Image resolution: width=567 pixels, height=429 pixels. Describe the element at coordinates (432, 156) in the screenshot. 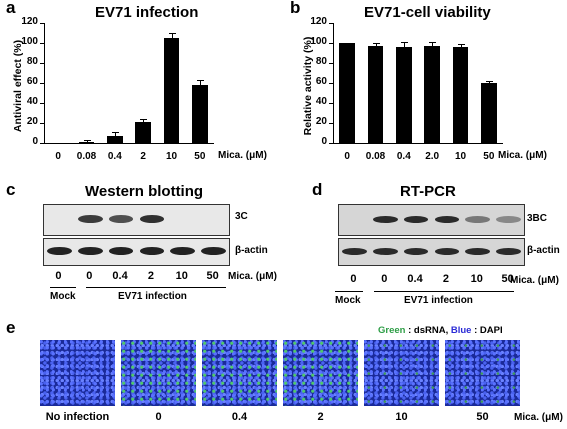

I see `chart-b-xtick-label: 2.0` at that location.